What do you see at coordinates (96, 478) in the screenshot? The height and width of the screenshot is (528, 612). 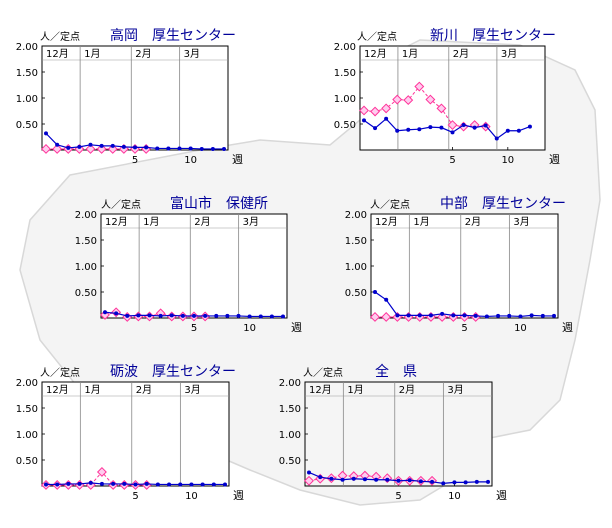 I see `previous-season-line` at bounding box center [96, 478].